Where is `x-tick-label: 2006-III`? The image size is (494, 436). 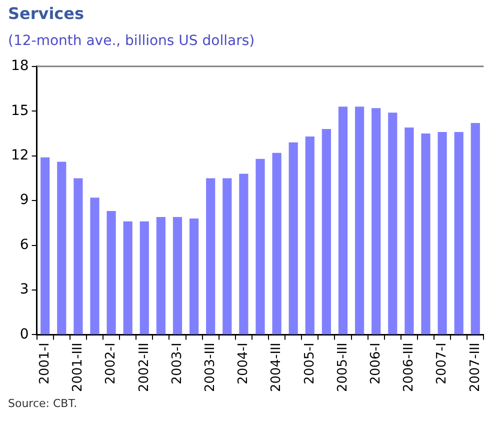 x-tick-label: 2006-III is located at coordinates (409, 367).